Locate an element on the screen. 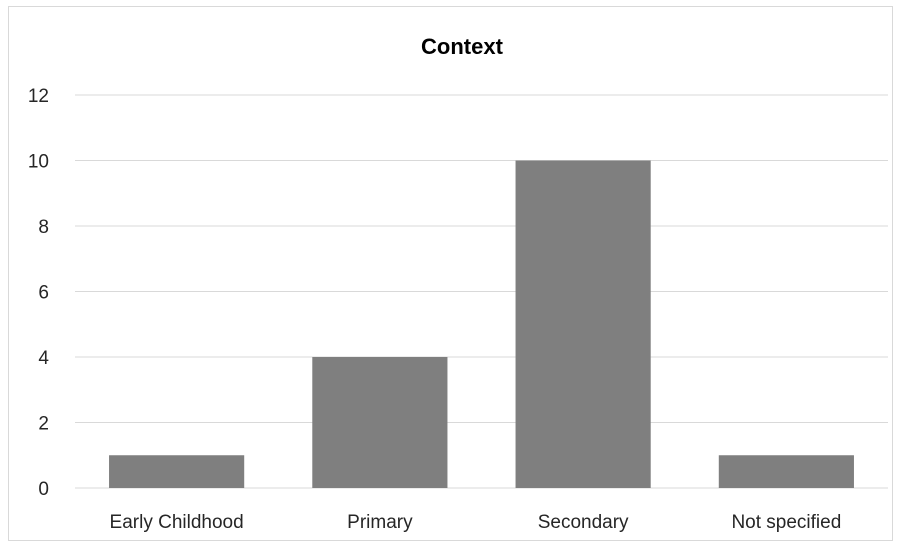  y-axis-ticks: 0 2 4 6 8 10 12 is located at coordinates (39, 293).